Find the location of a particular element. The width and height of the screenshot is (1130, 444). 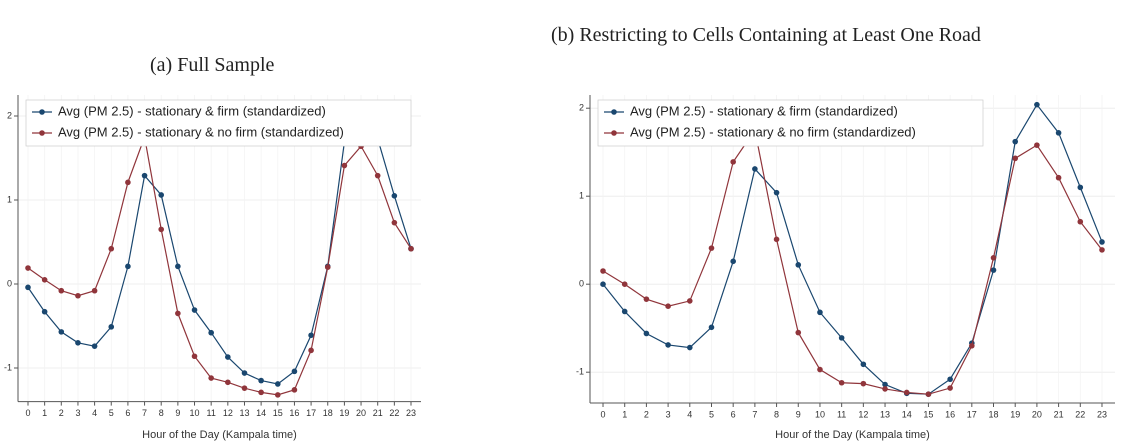

y-tick-label: -1 is located at coordinates (580, 372).